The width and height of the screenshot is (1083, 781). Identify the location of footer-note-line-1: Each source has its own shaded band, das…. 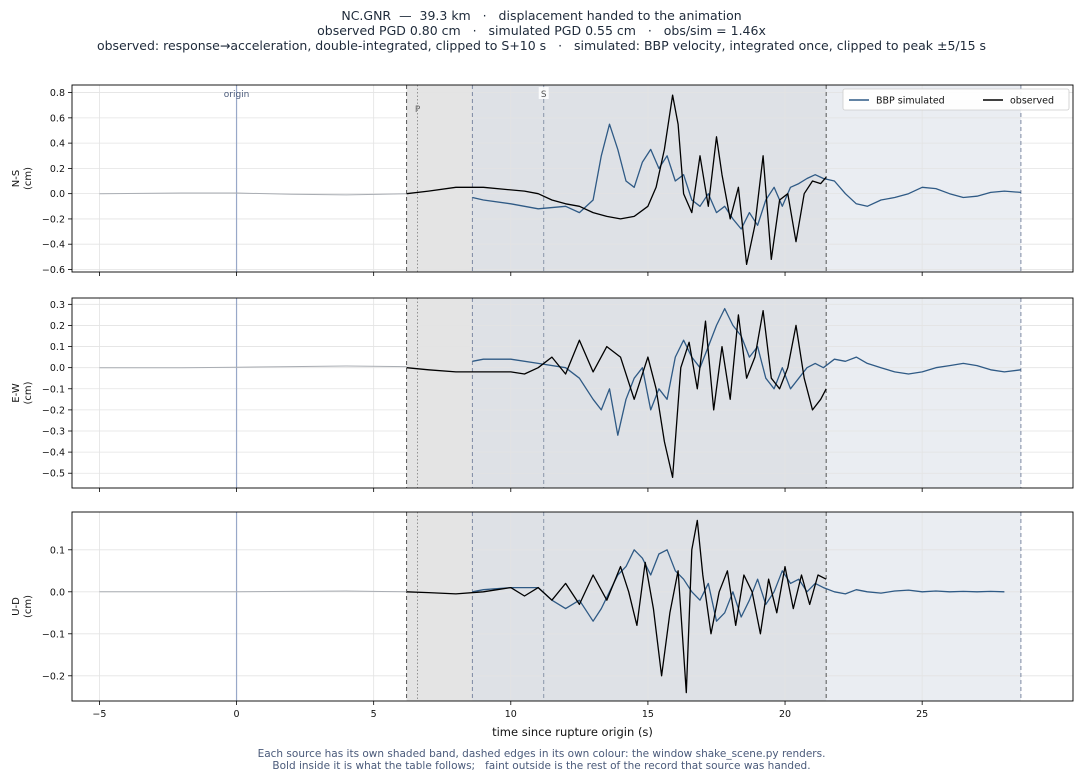
(541, 754).